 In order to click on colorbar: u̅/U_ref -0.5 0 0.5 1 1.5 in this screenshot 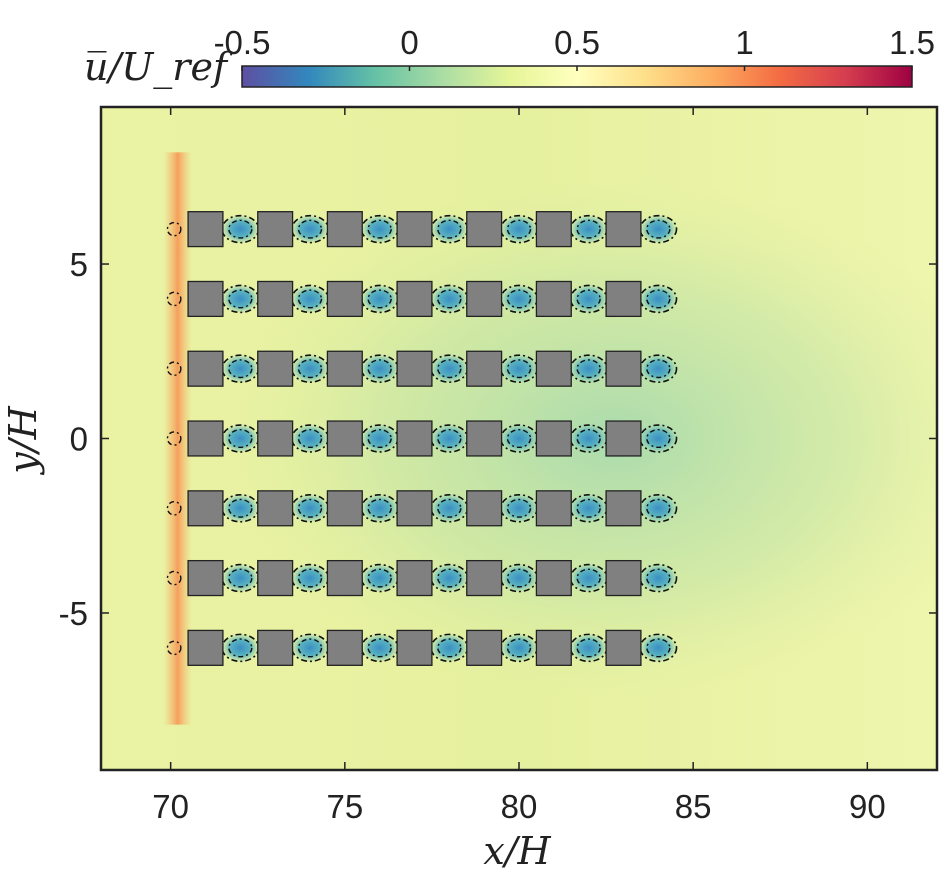, I will do `click(509, 57)`.